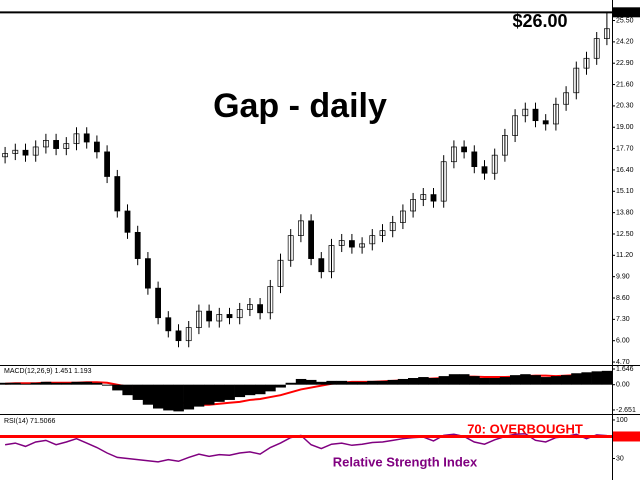  Describe the element at coordinates (623, 362) in the screenshot. I see `y-tick-label: 4.70` at that location.